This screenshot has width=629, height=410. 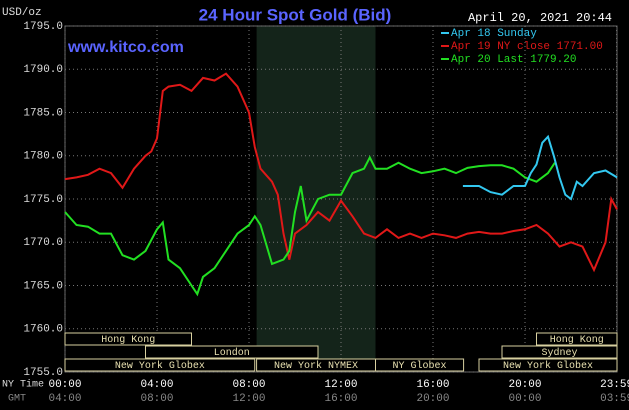 What do you see at coordinates (524, 385) in the screenshot?
I see `x-tick-label: 20:00` at bounding box center [524, 385].